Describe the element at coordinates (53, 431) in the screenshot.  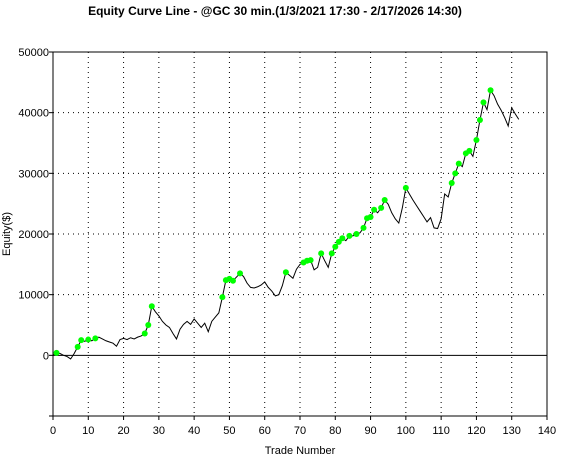
I see `x-tick-label: 0` at that location.